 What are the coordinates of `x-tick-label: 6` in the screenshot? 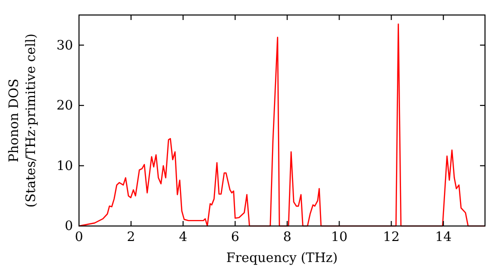 It's located at (235, 238).